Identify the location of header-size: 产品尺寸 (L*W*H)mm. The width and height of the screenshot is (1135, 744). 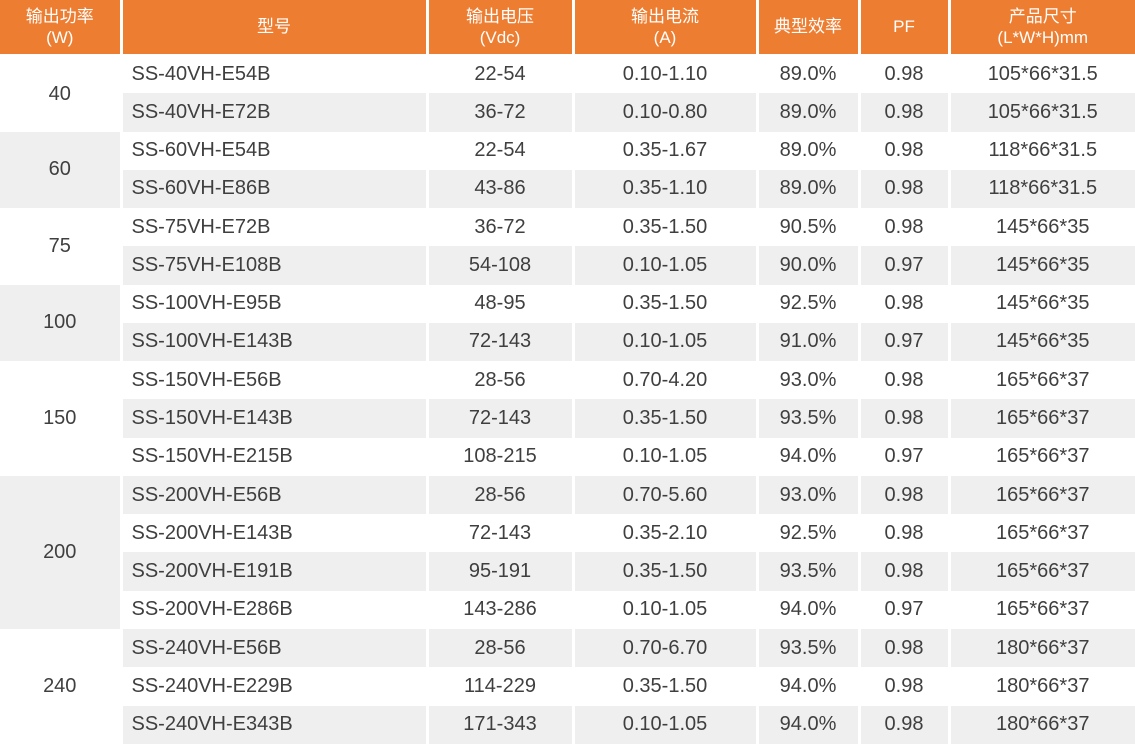
(1041, 28).